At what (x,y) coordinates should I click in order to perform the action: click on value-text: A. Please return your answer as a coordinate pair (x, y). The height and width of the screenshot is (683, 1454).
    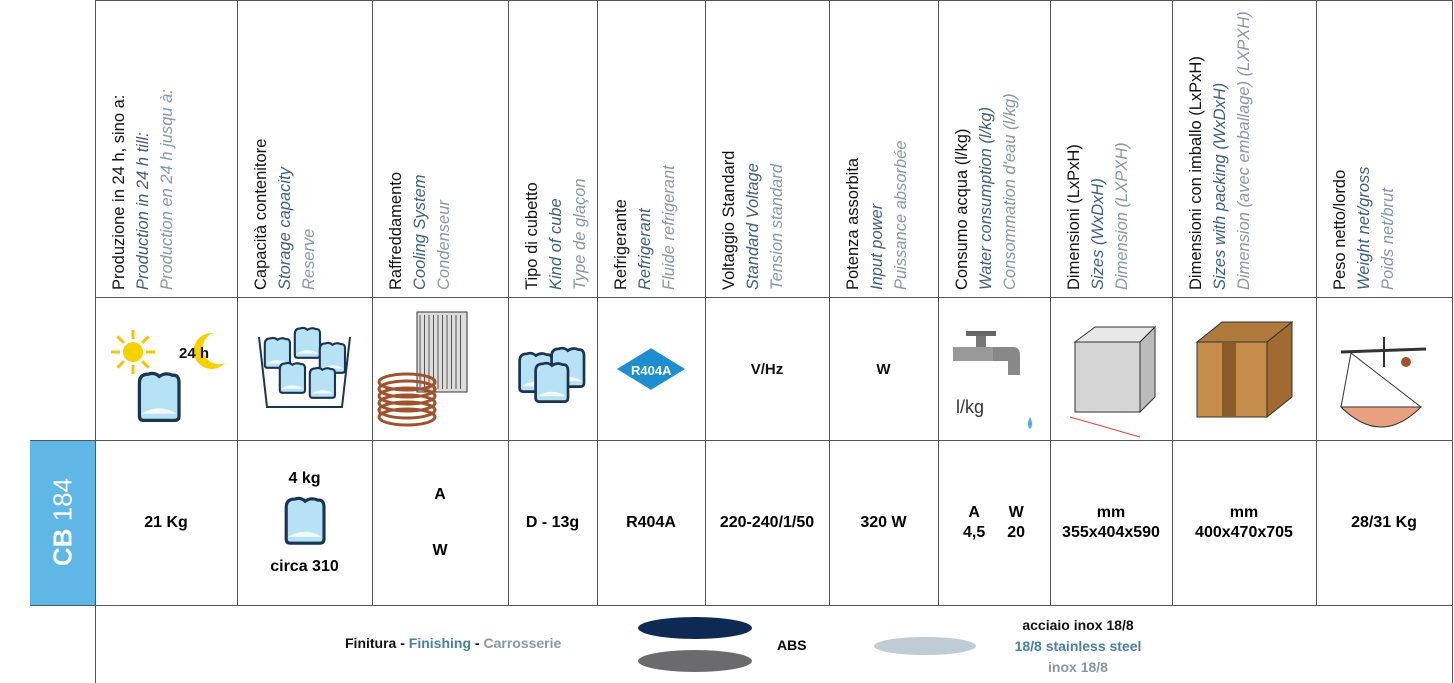
    Looking at the image, I should click on (440, 494).